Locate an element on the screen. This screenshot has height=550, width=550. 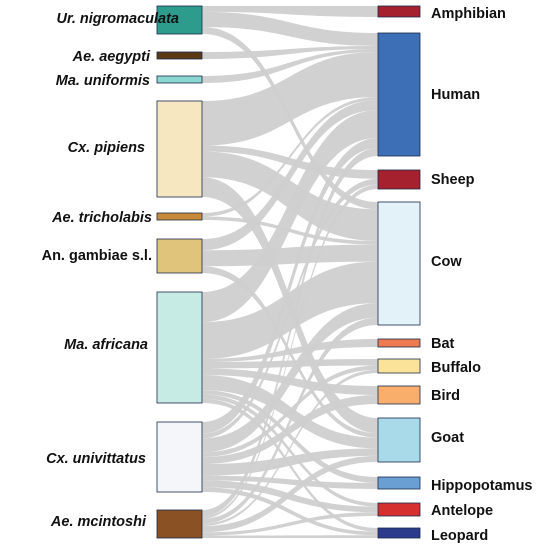
host-nodes is located at coordinates (399, 272).